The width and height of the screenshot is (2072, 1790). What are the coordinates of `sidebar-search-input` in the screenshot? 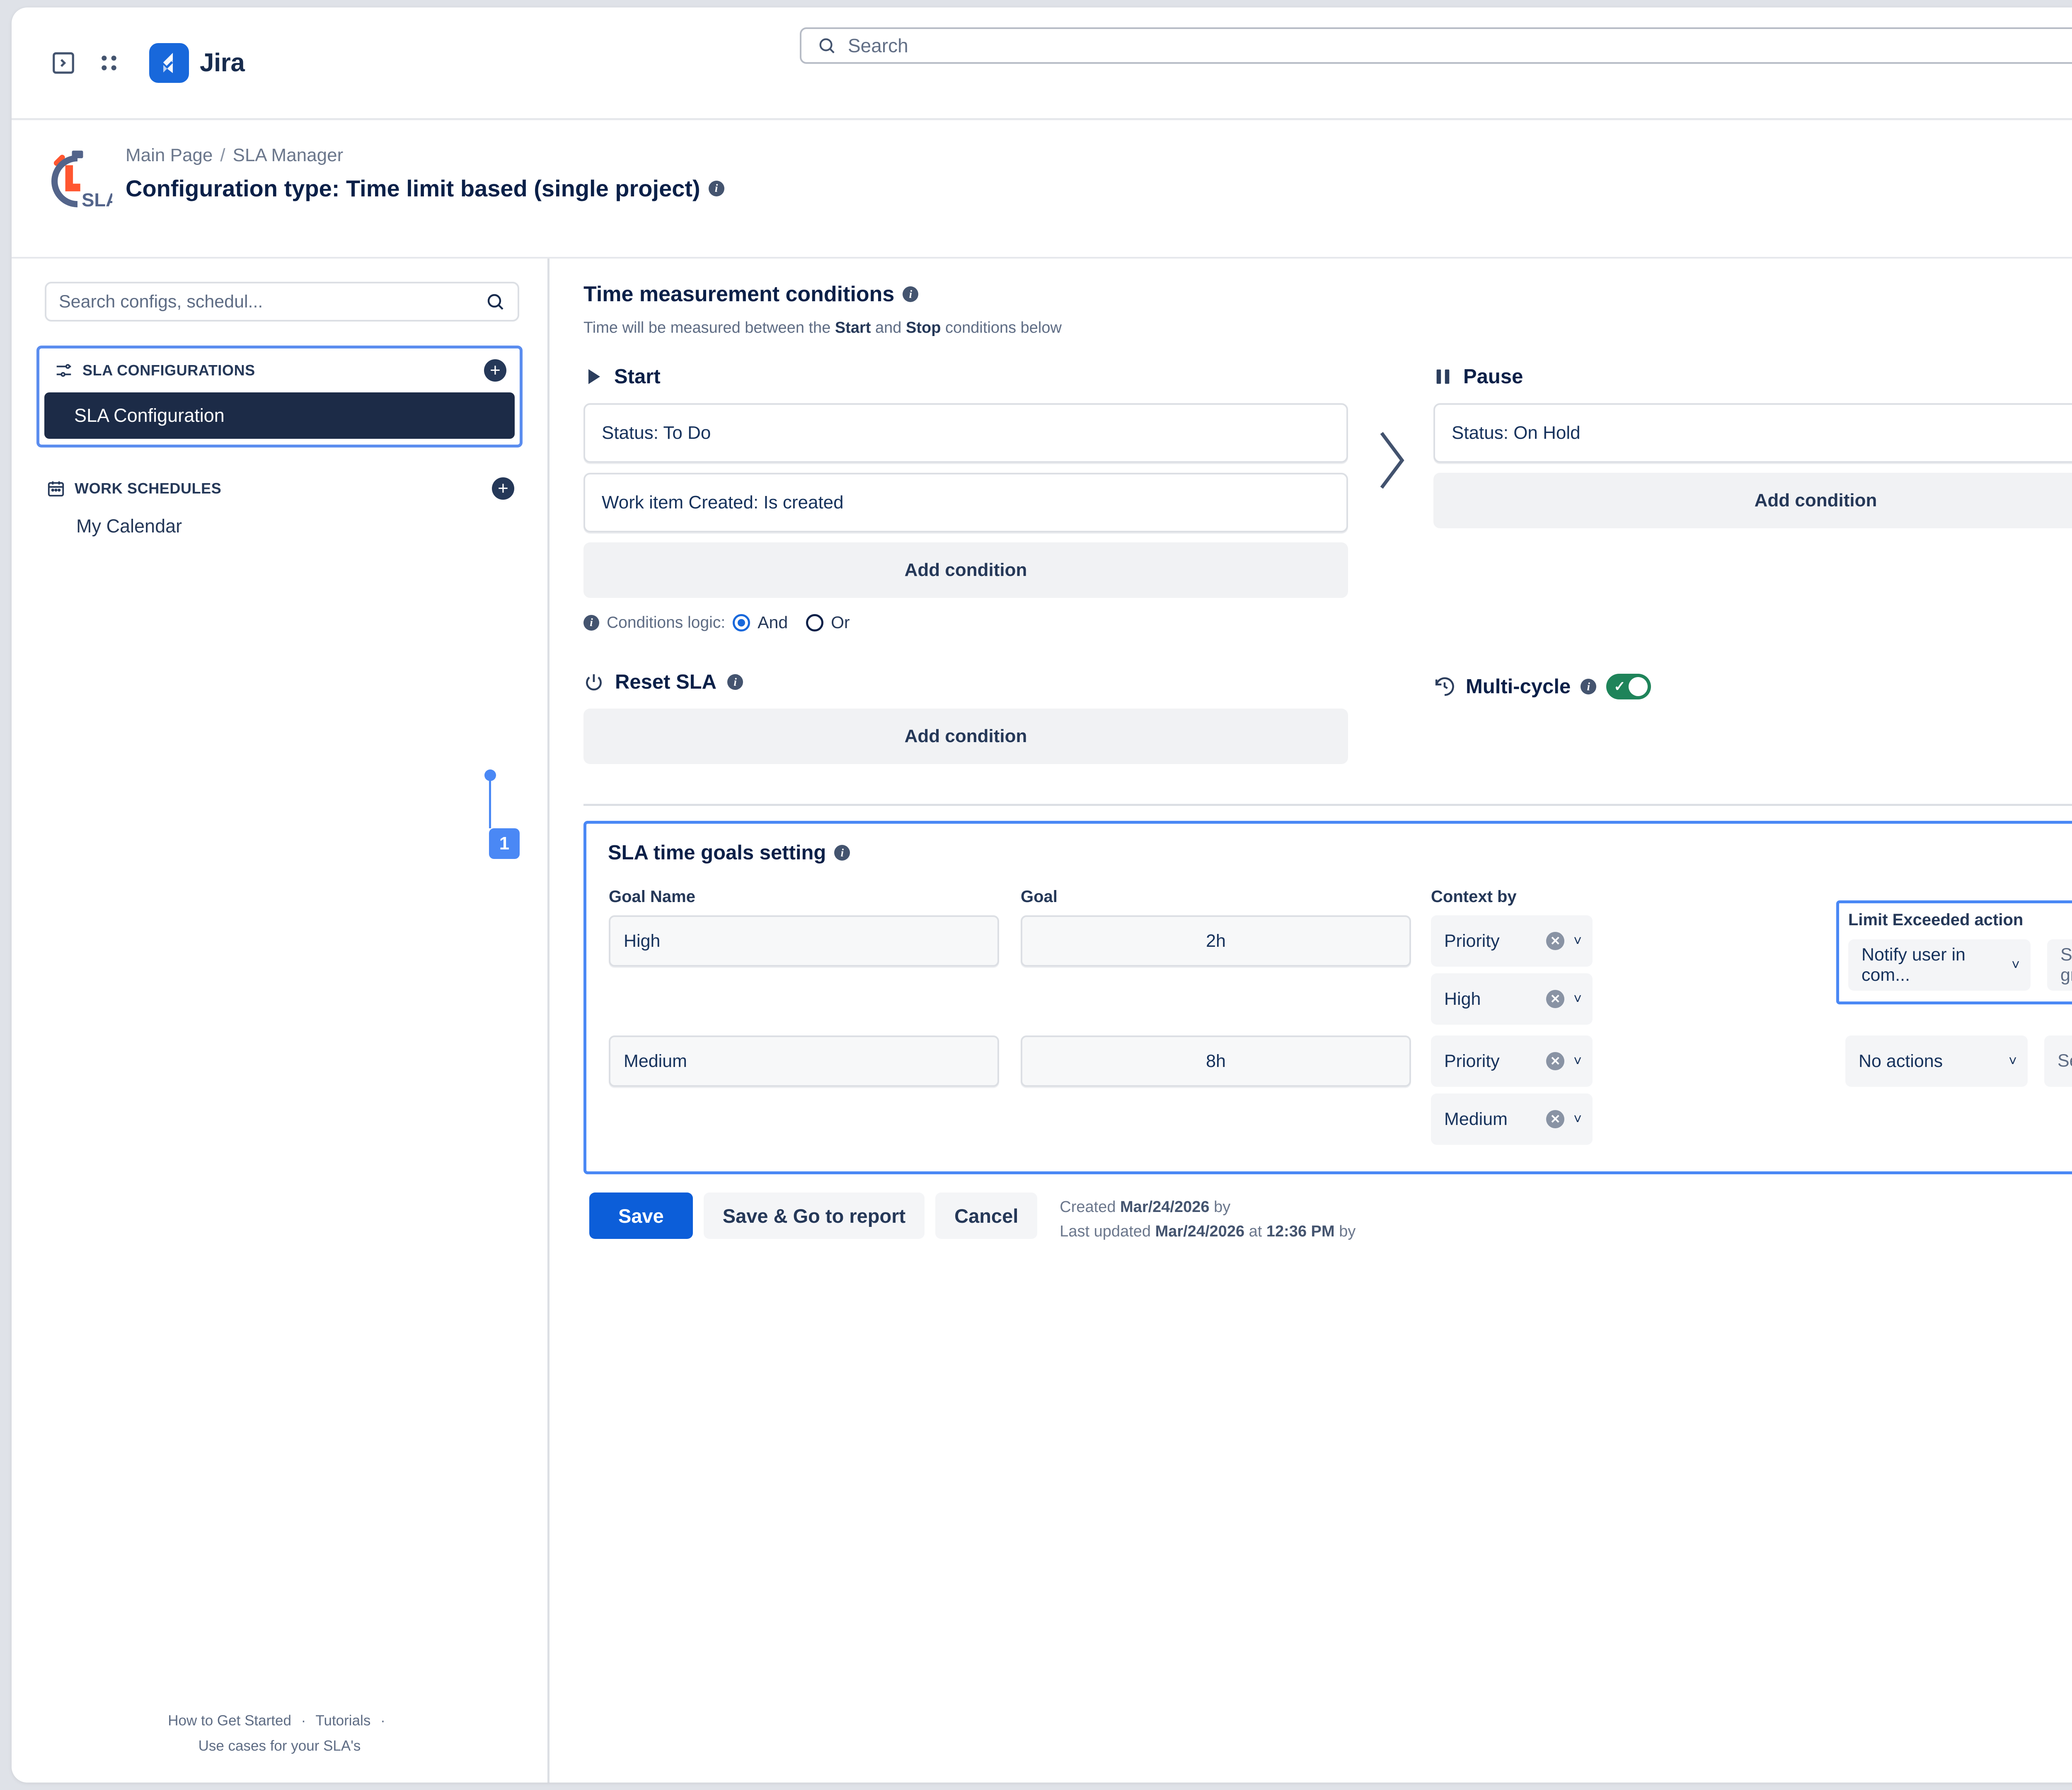 It's located at (272, 301).